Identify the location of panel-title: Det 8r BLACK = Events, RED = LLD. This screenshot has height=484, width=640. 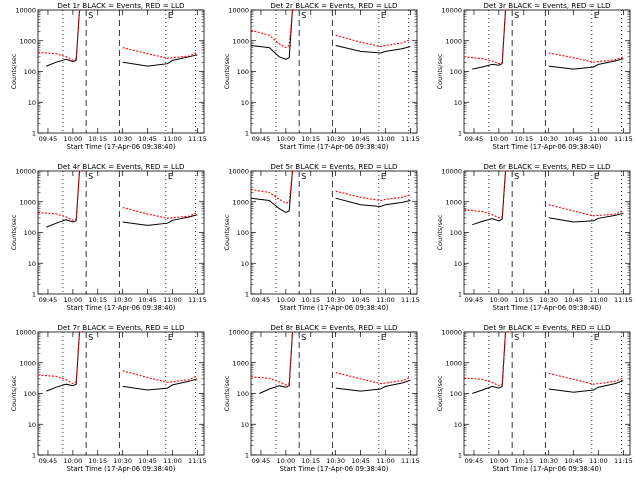
(334, 327).